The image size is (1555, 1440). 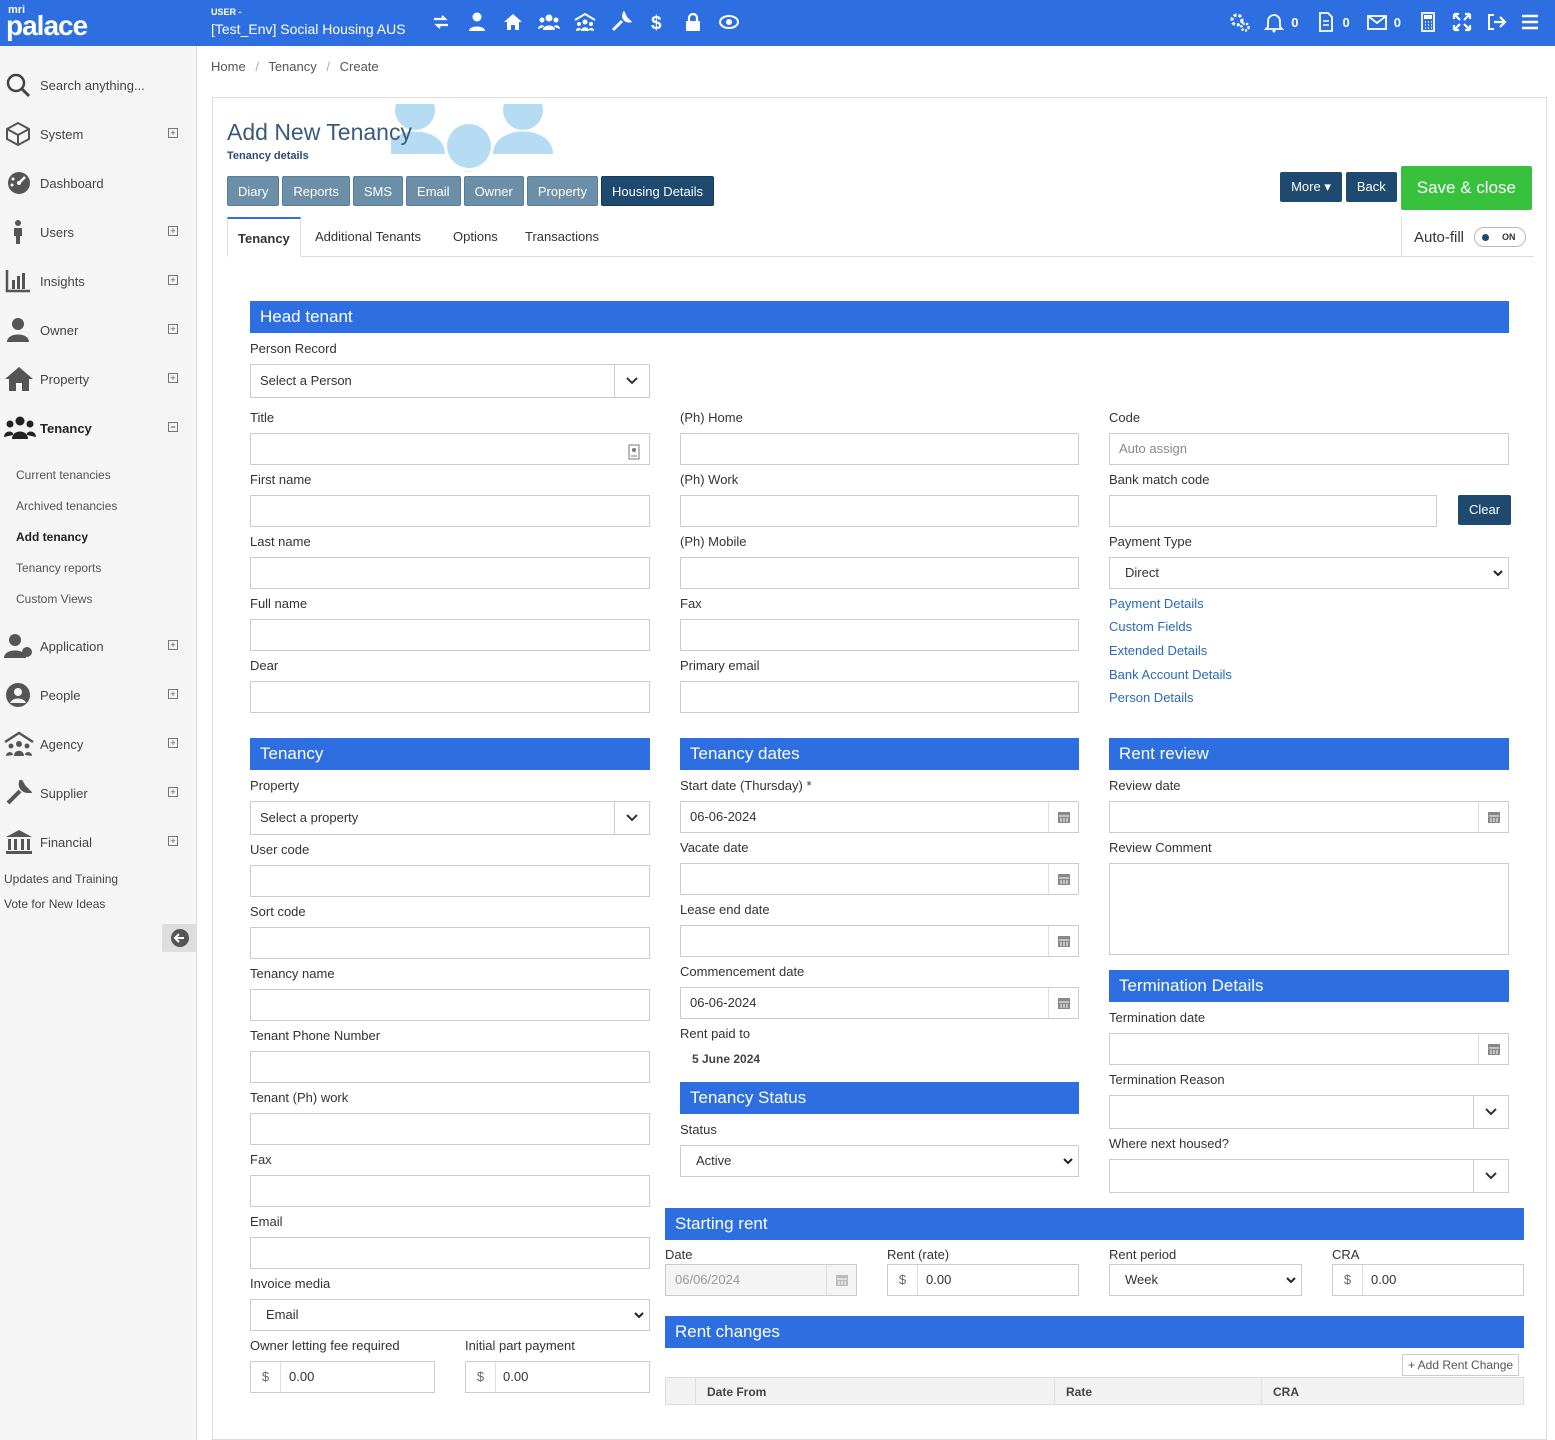 I want to click on extended-details-link: Extended Details, so click(x=1158, y=650).